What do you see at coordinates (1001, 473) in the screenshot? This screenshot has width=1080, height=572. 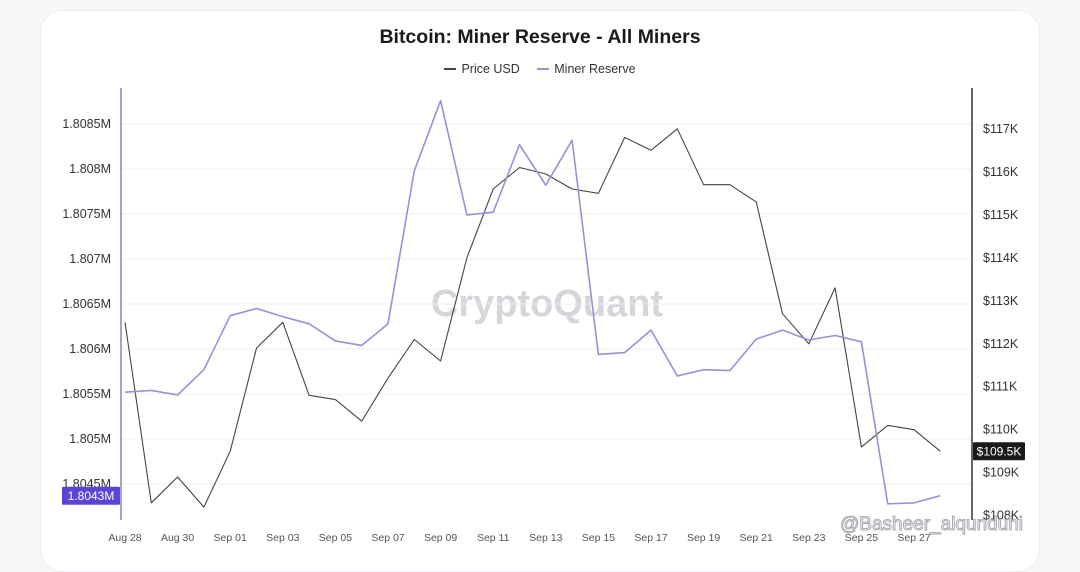 I see `y-right-tick-label: $109K` at bounding box center [1001, 473].